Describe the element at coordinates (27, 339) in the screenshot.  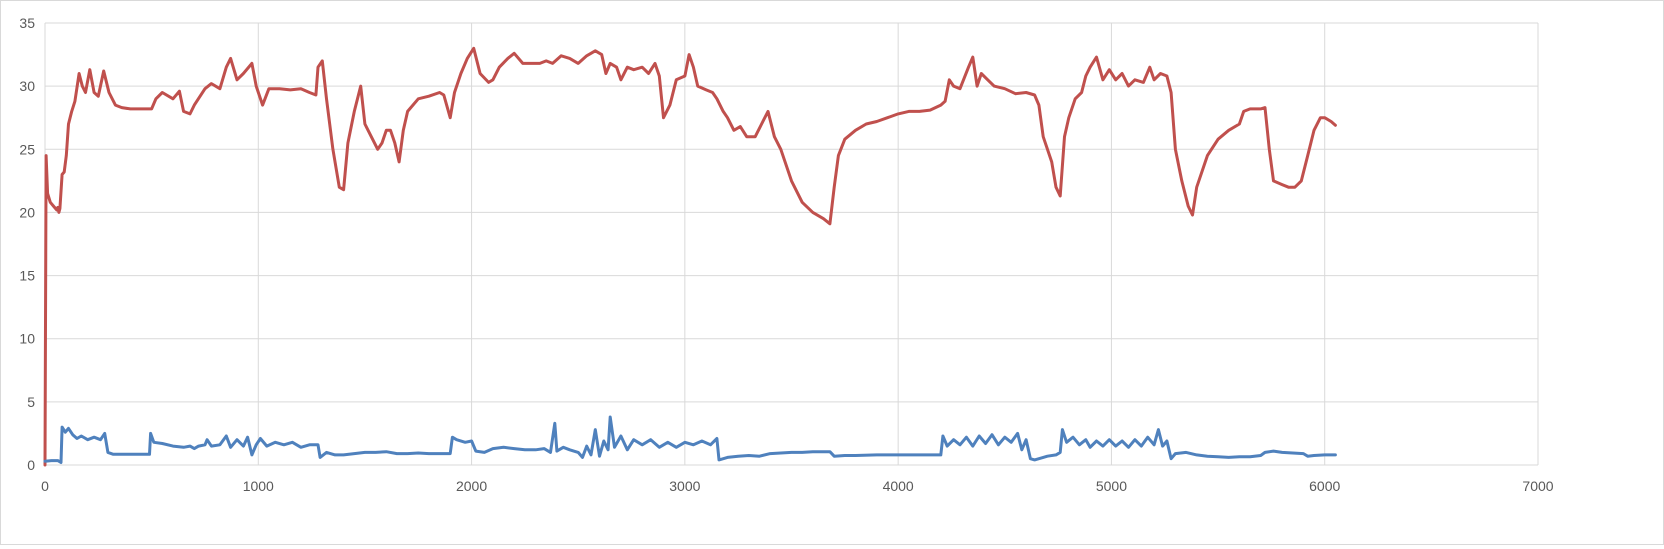
I see `y-tick-label: 10` at that location.